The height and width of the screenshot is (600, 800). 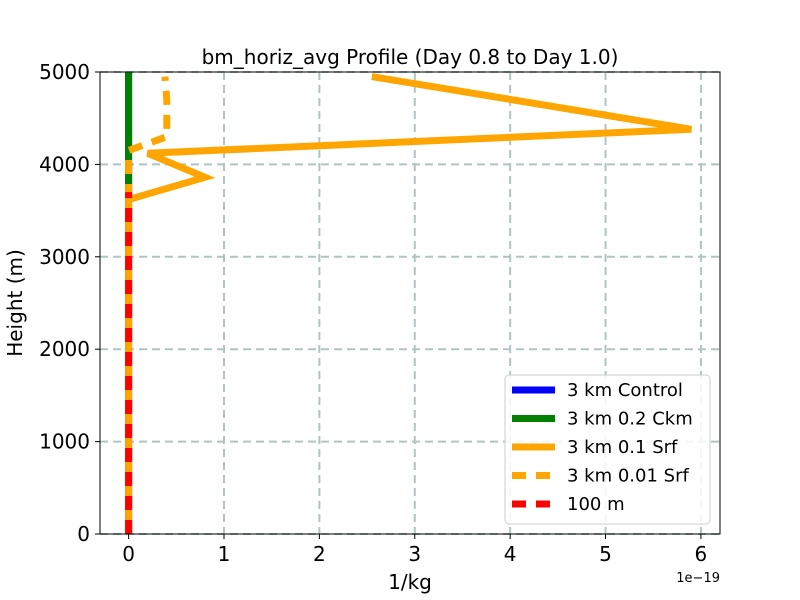 I want to click on series-line-3-km-0-01-srf, so click(x=148, y=305).